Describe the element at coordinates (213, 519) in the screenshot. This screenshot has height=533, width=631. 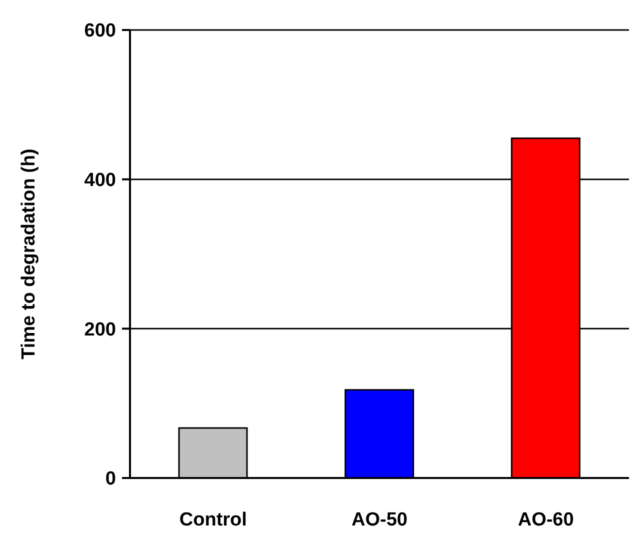
I see `x-tick-label: Control` at that location.